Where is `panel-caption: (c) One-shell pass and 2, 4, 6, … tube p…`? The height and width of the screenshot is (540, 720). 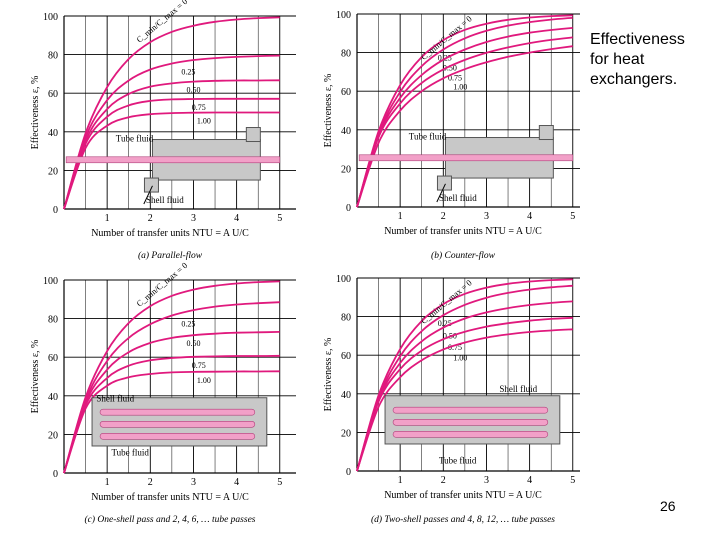 panel-caption: (c) One-shell pass and 2, 4, 6, … tube p… is located at coordinates (170, 519).